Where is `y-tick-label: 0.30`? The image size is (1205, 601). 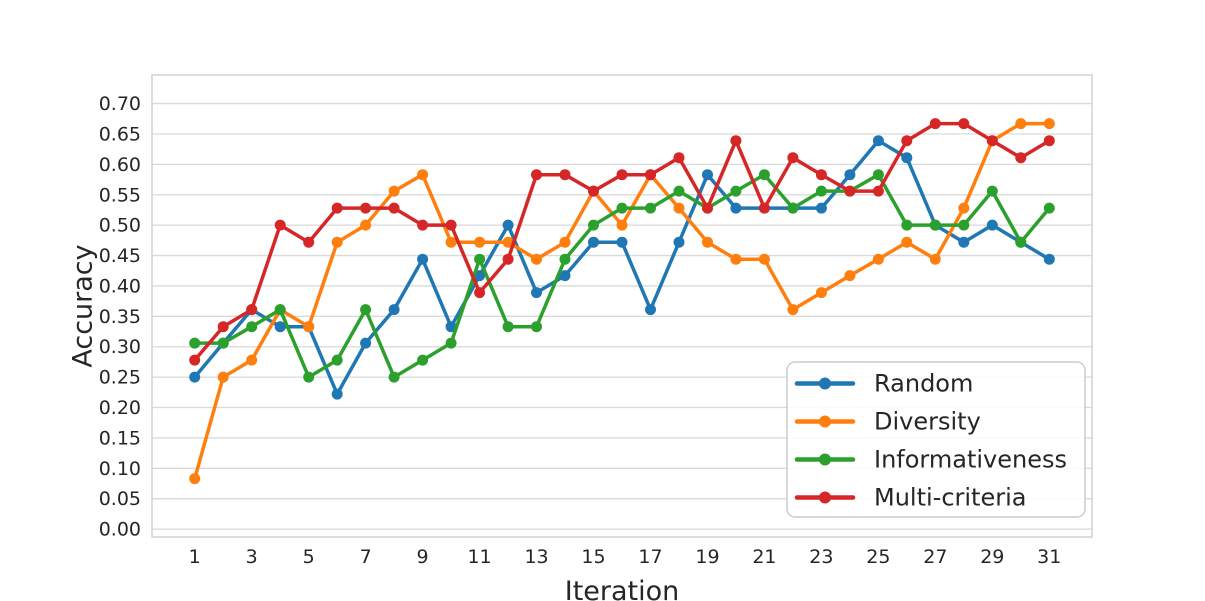 y-tick-label: 0.30 is located at coordinates (120, 347).